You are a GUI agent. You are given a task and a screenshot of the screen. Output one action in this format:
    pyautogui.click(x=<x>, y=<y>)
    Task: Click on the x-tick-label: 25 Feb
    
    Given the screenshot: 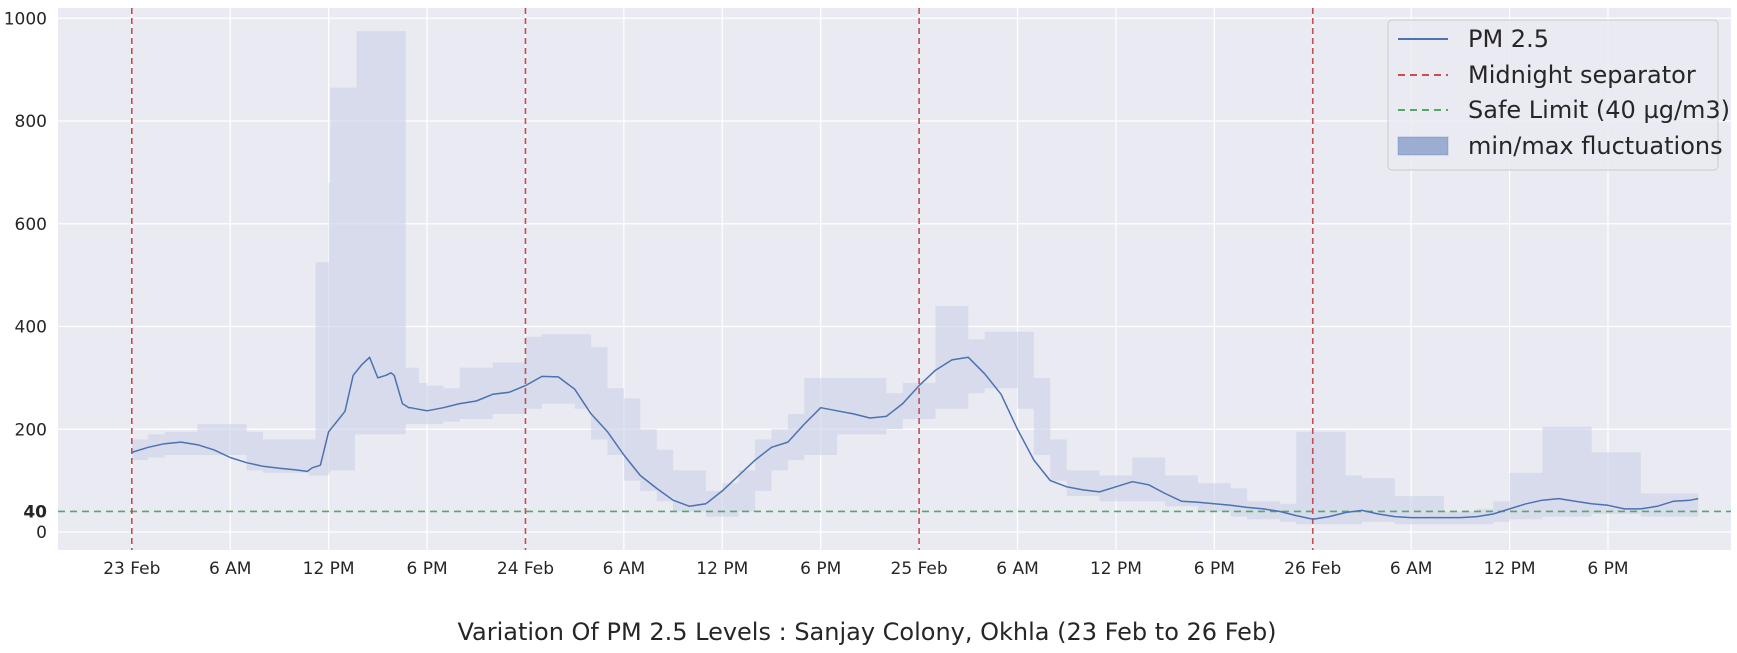 What is the action you would take?
    pyautogui.click(x=919, y=569)
    